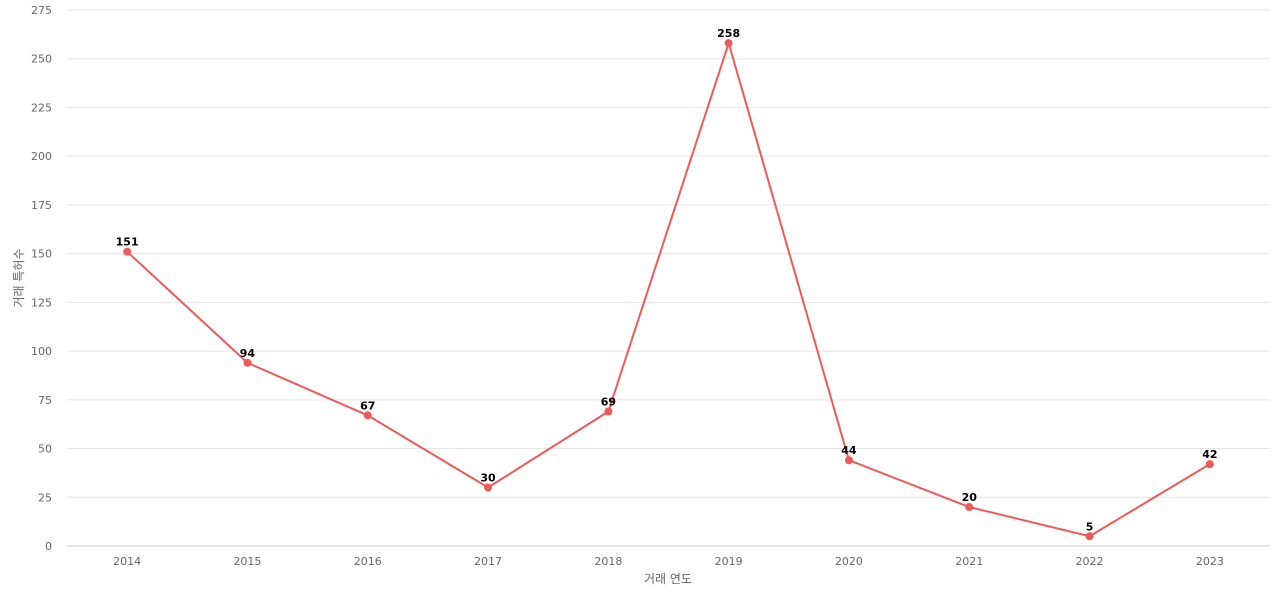 This screenshot has height=600, width=1280. What do you see at coordinates (668, 579) in the screenshot?
I see `x-axis-title: 거래 연도` at bounding box center [668, 579].